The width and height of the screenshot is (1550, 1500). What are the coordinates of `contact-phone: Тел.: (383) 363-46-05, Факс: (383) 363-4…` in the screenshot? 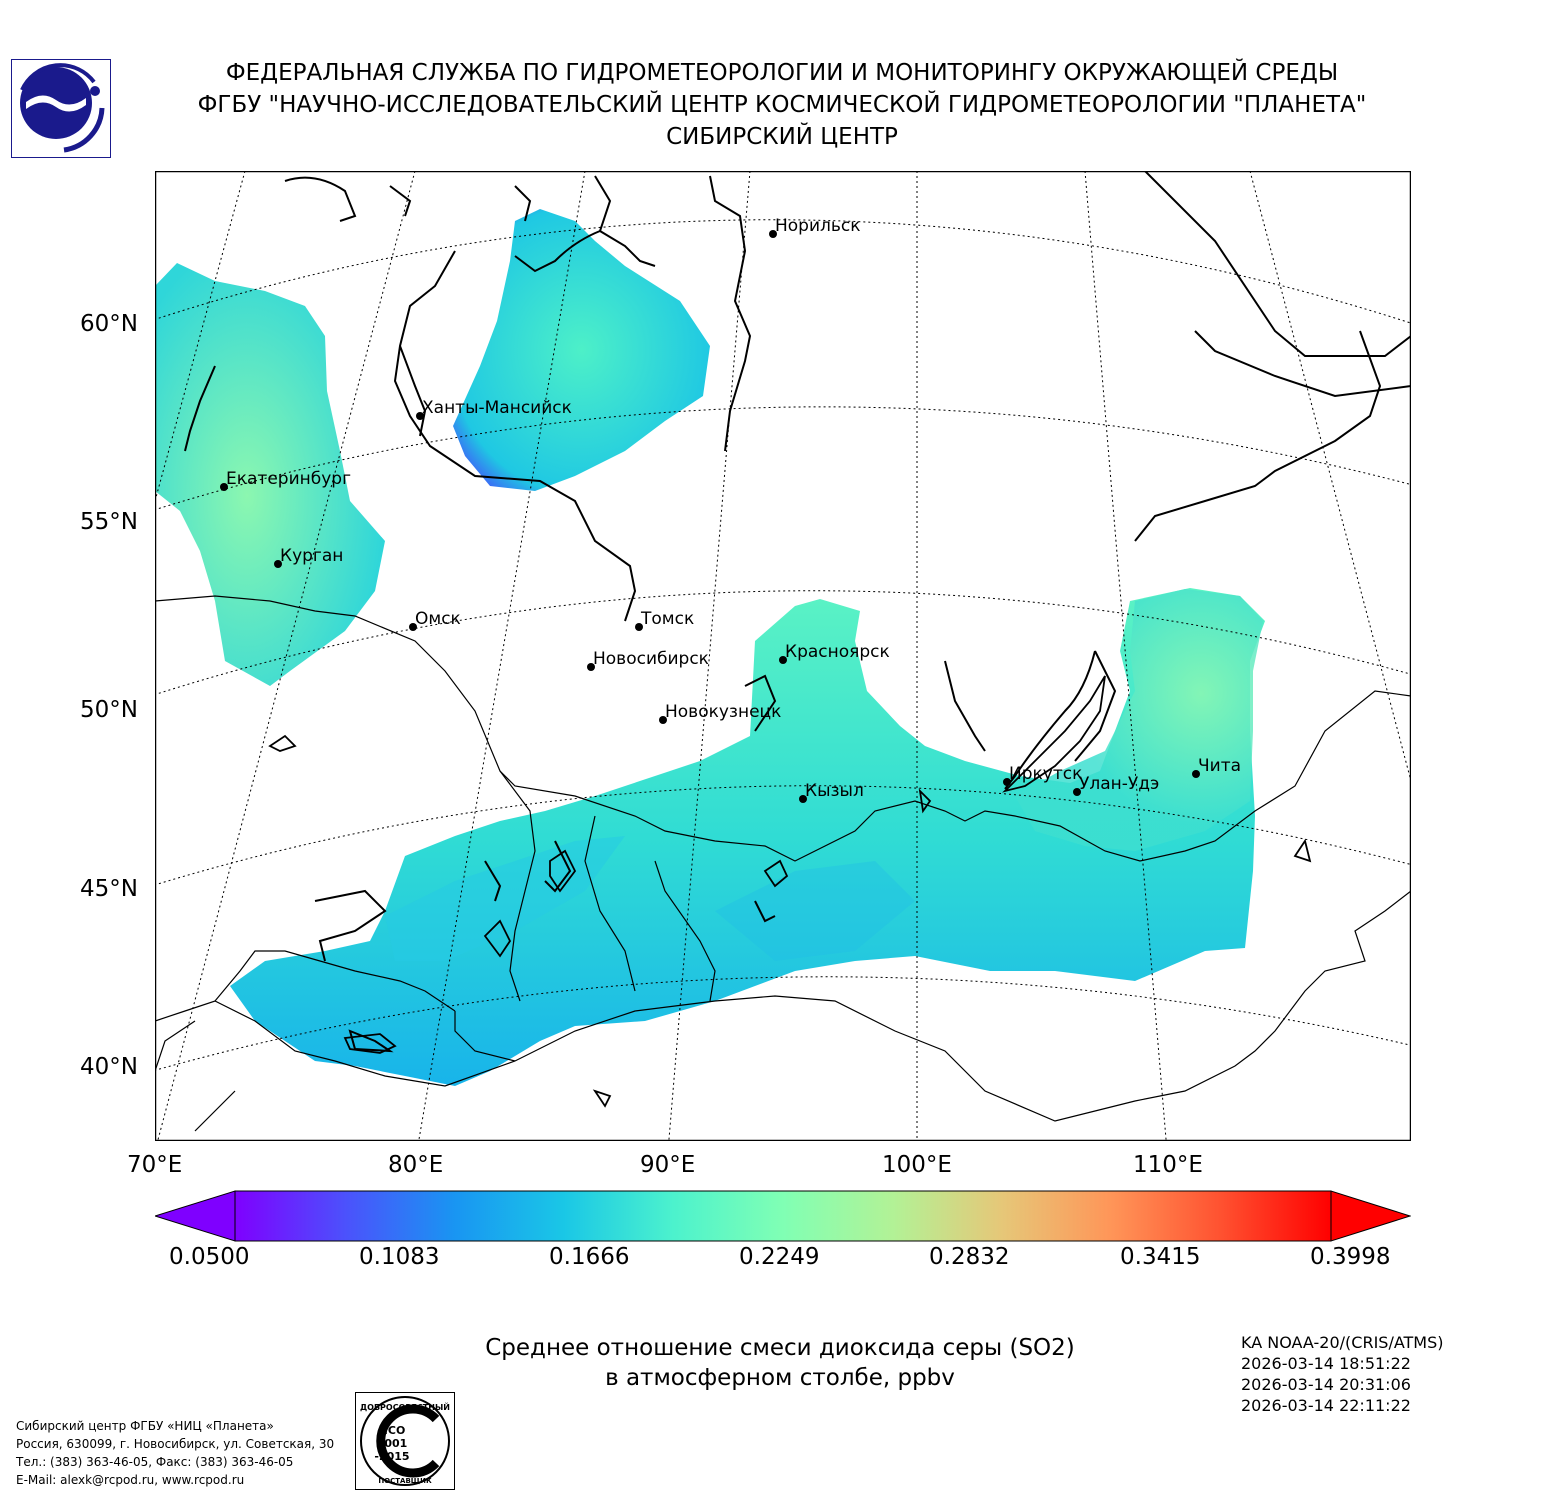 It's located at (155, 1462).